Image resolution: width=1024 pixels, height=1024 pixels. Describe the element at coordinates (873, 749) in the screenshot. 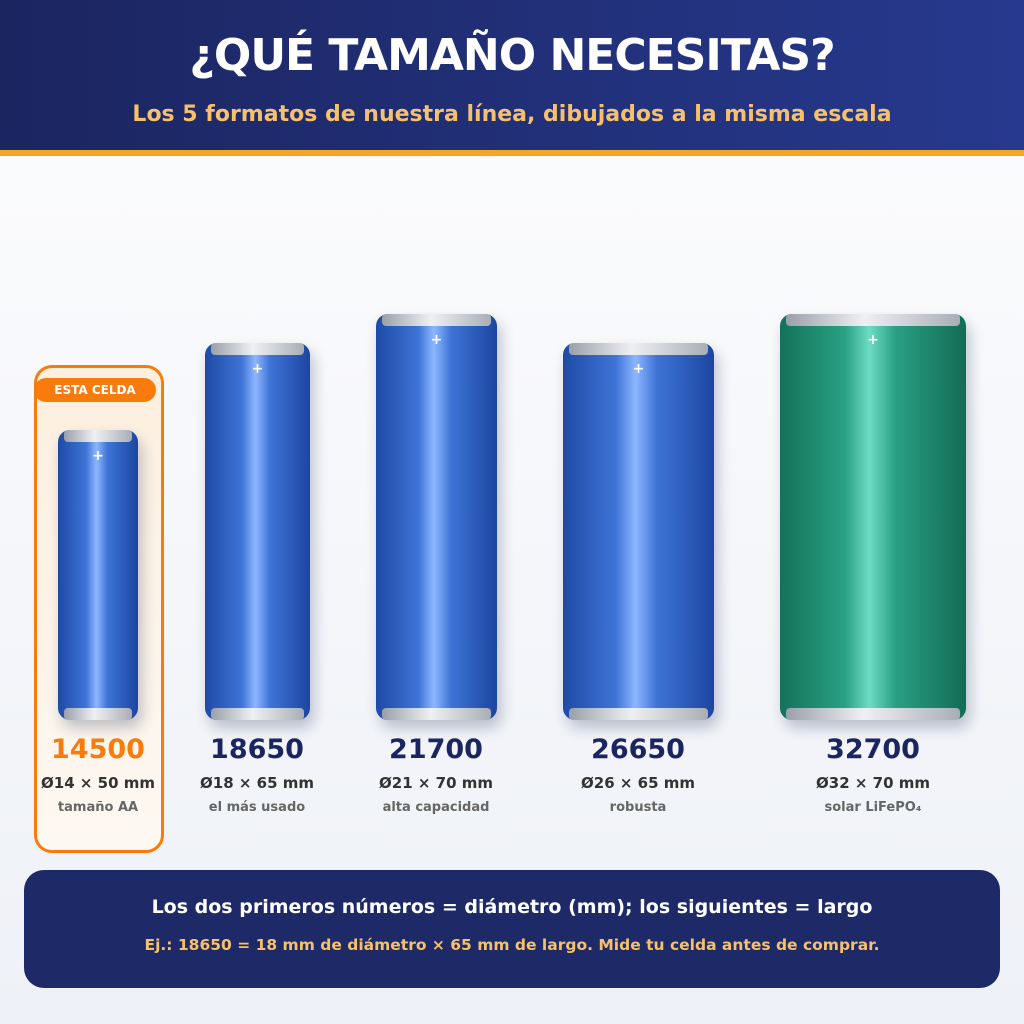

I see `cell-name: 32700` at that location.